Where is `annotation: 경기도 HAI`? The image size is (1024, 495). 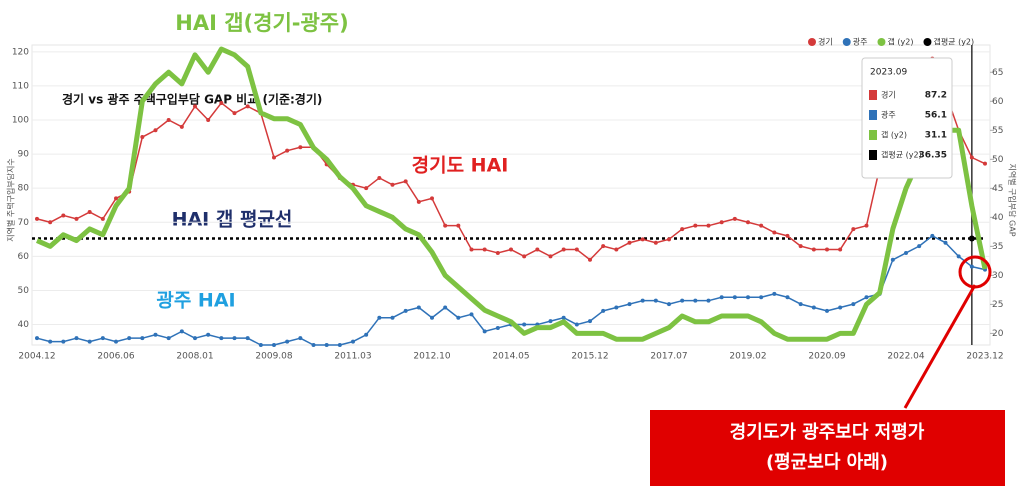 annotation: 경기도 HAI is located at coordinates (460, 166).